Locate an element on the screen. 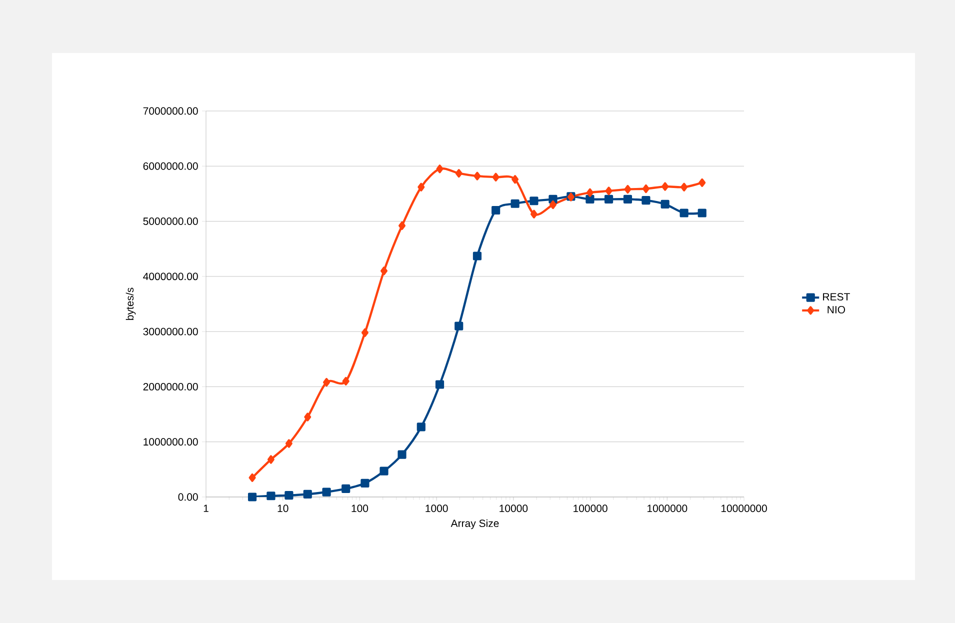 Image resolution: width=955 pixels, height=623 pixels. x-tick-label: 10000 is located at coordinates (514, 508).